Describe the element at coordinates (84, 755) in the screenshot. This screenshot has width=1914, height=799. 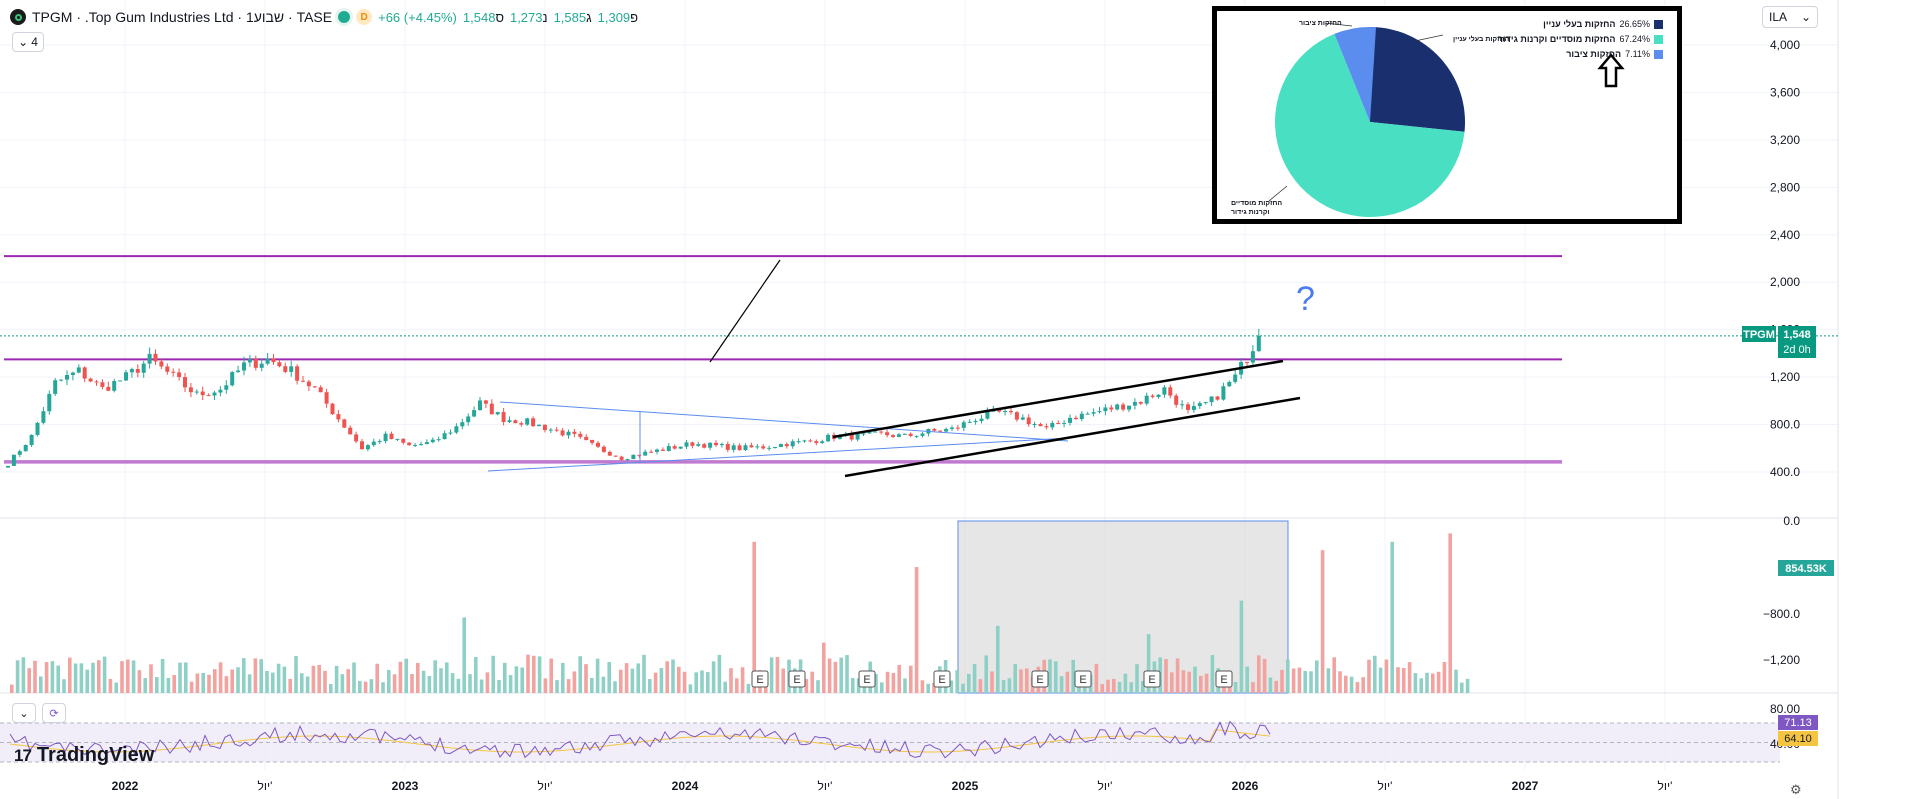
I see `tradingview-logo: 17 TradingView` at that location.